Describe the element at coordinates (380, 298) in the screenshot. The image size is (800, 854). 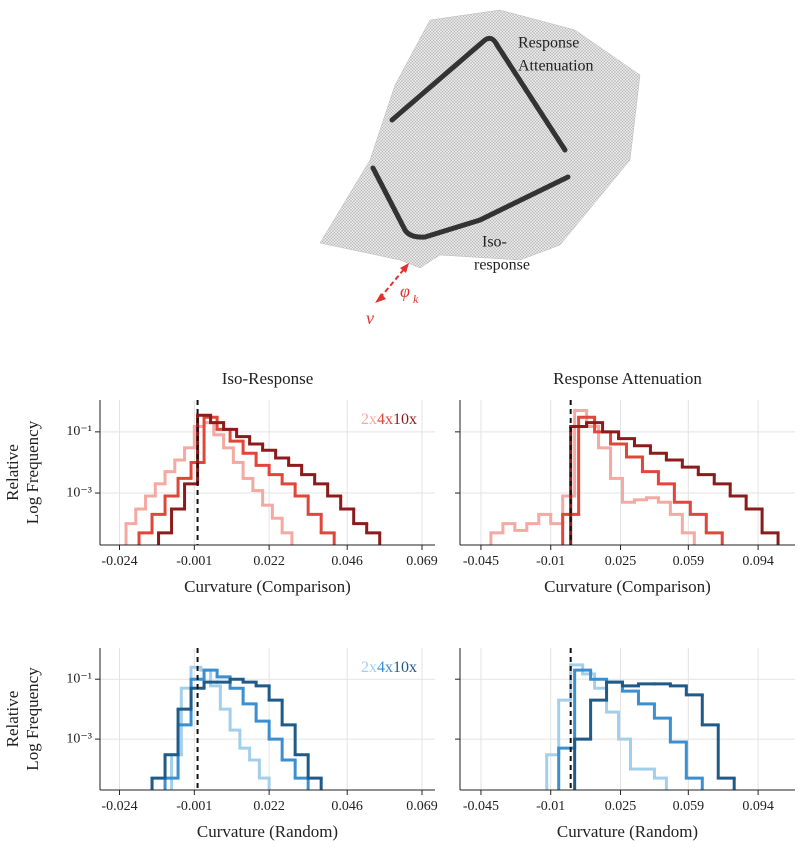
I see `arrow-tail` at that location.